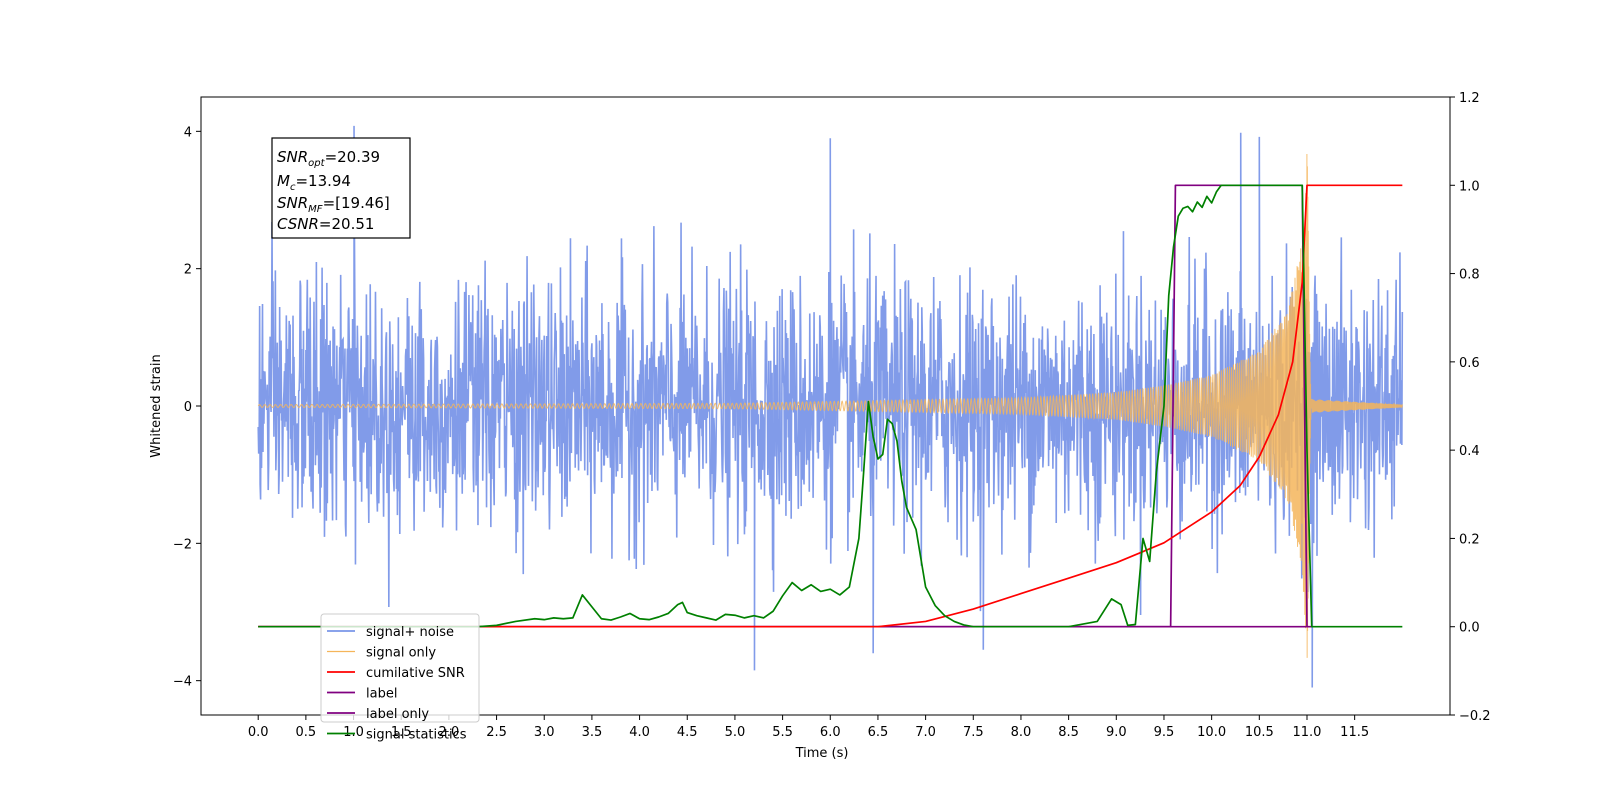 Image resolution: width=1600 pixels, height=800 pixels. What do you see at coordinates (878, 732) in the screenshot?
I see `x-tick-label: 6.5` at bounding box center [878, 732].